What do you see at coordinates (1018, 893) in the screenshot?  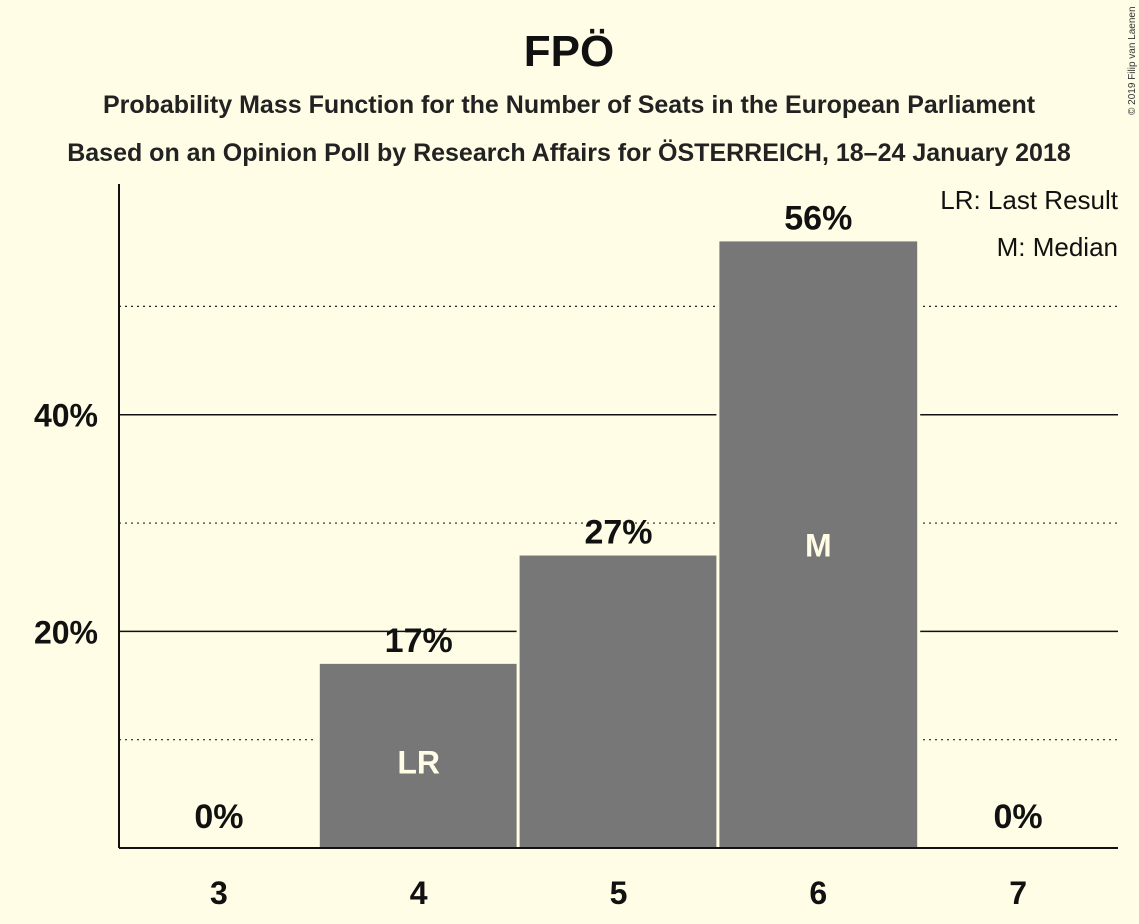 I see `x-tick-label-7: 7` at bounding box center [1018, 893].